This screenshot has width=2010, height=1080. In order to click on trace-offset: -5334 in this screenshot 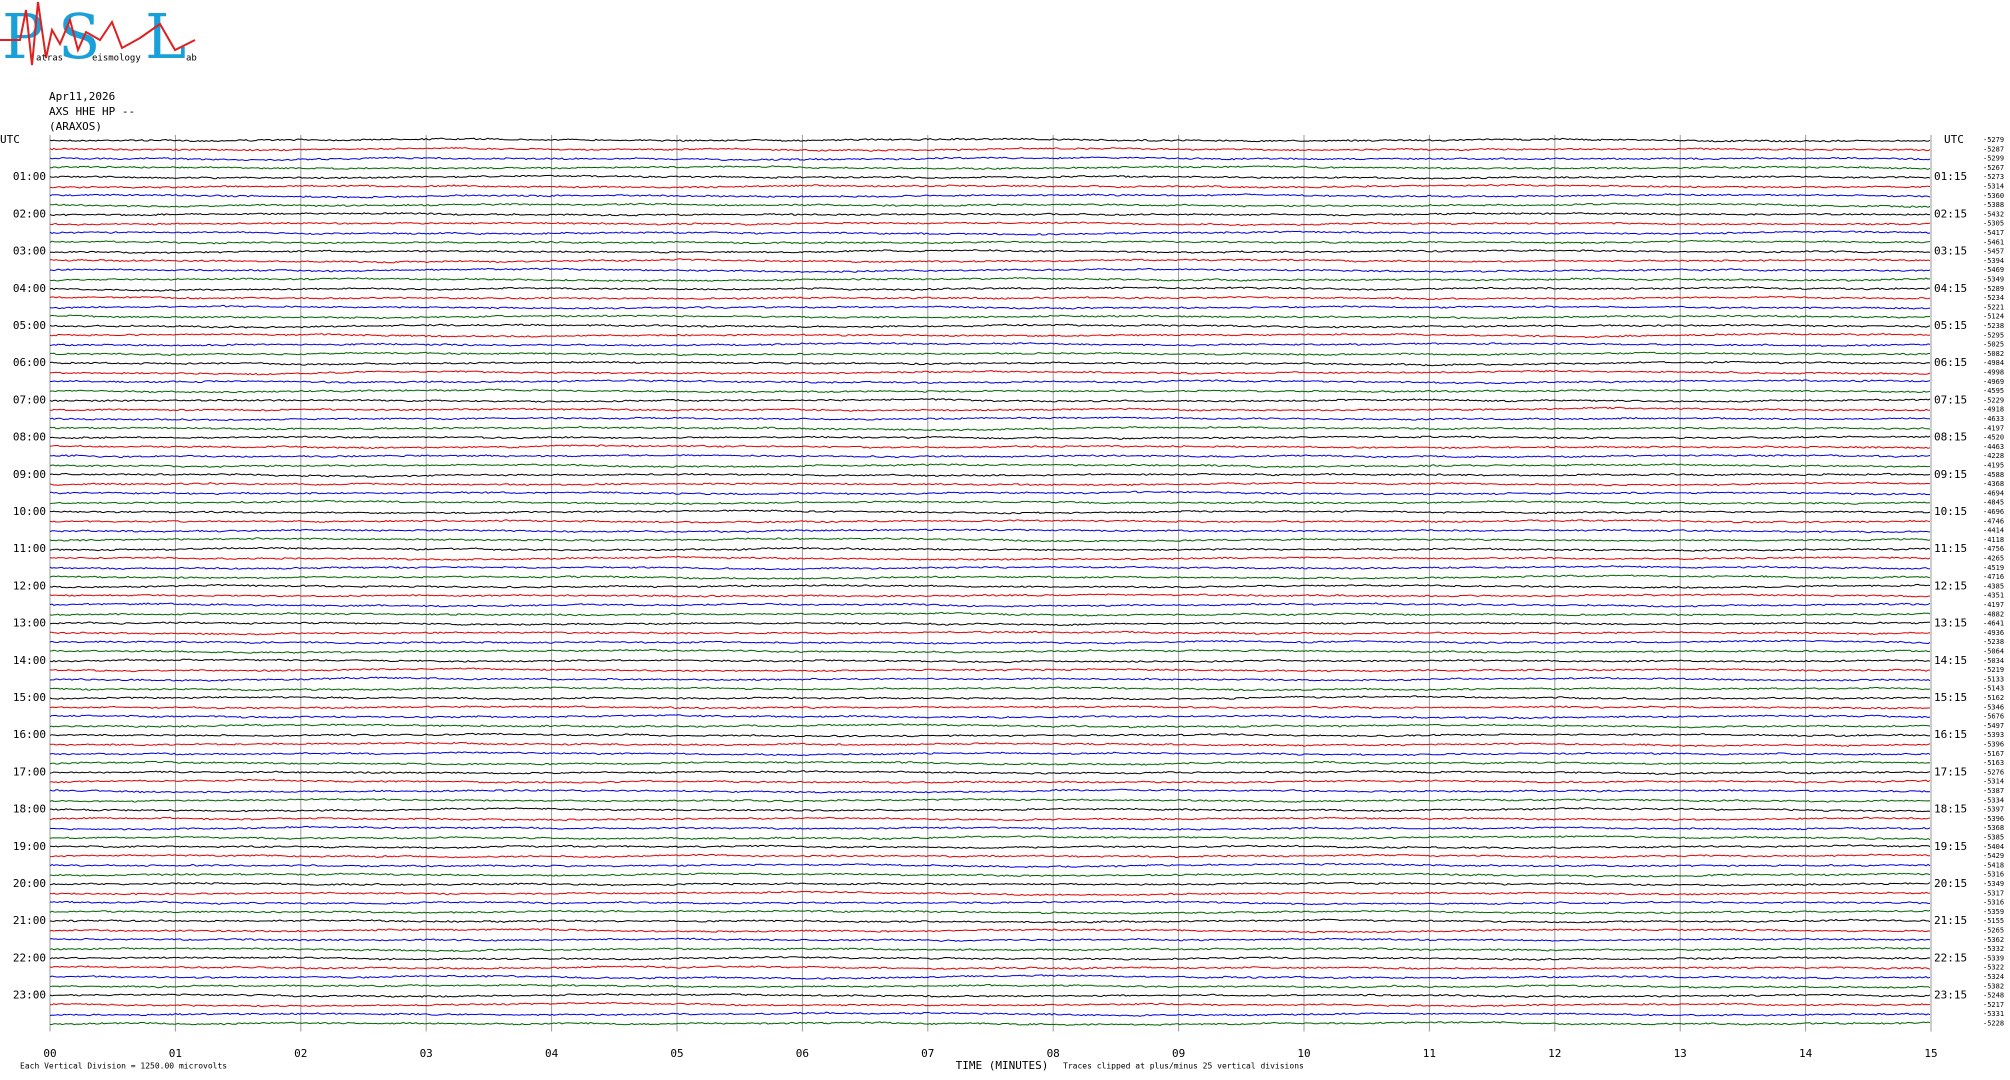, I will do `click(1993, 800)`.